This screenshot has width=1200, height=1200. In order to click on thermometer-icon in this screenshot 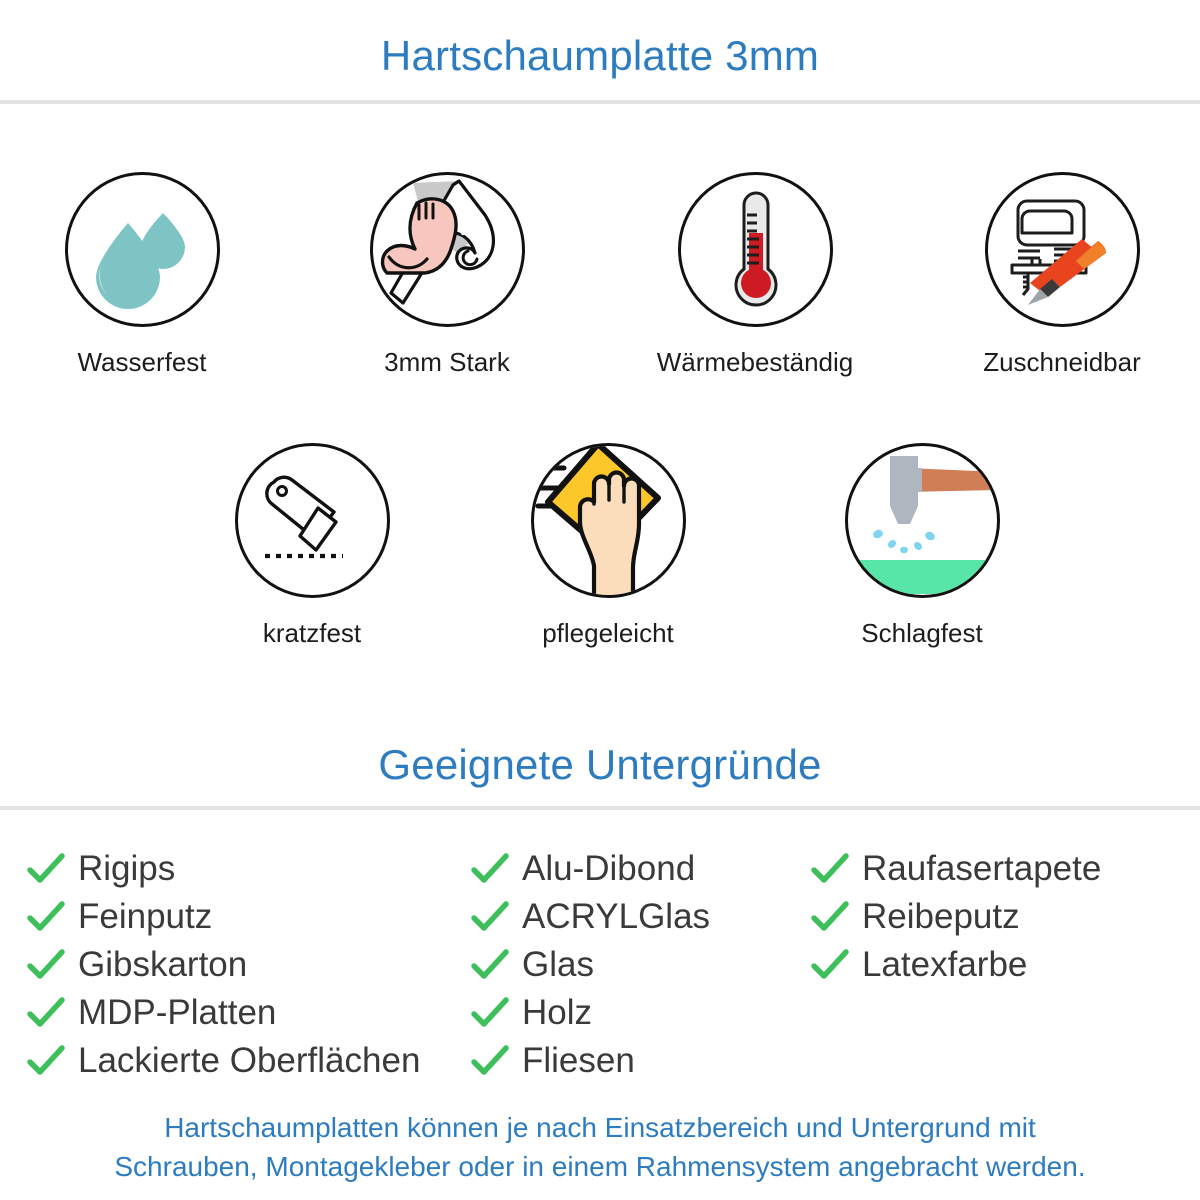, I will do `click(755, 249)`.